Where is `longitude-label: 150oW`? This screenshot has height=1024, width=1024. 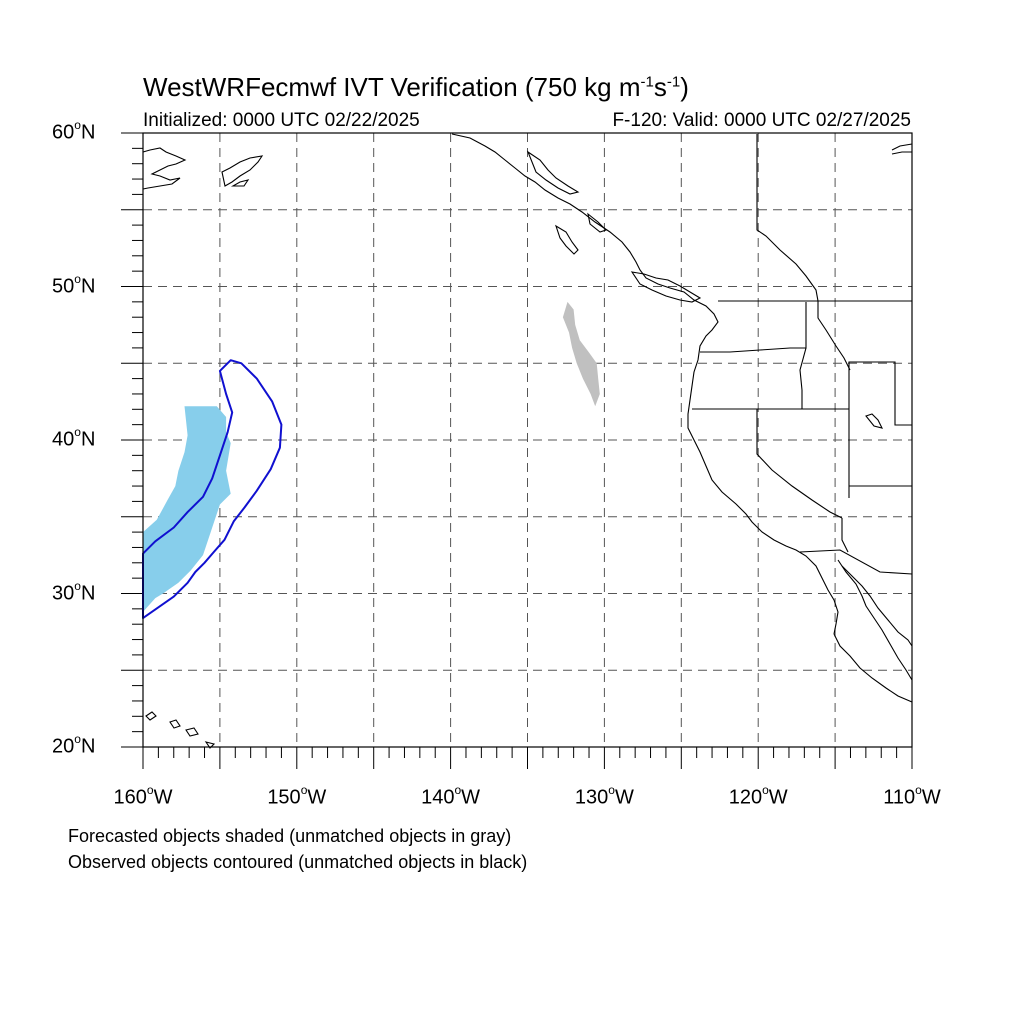 longitude-label: 150oW is located at coordinates (297, 796).